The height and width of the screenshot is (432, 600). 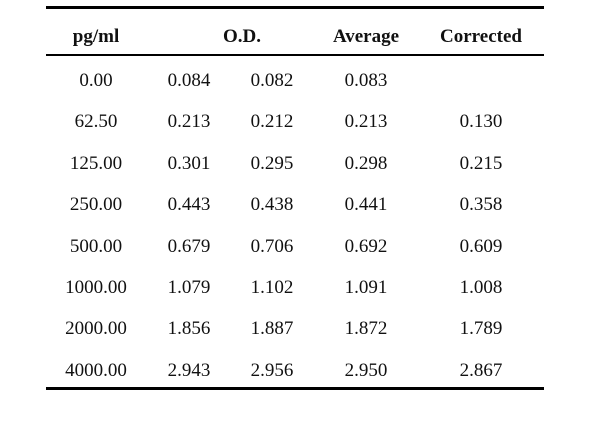 What do you see at coordinates (96, 163) in the screenshot?
I see `cell-conc: 125.00` at bounding box center [96, 163].